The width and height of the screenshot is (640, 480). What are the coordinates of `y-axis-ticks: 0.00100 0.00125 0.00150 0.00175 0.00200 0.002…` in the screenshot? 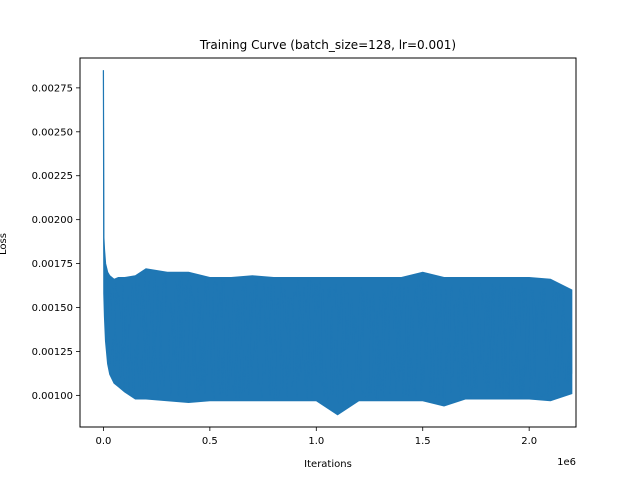 It's located at (56, 242).